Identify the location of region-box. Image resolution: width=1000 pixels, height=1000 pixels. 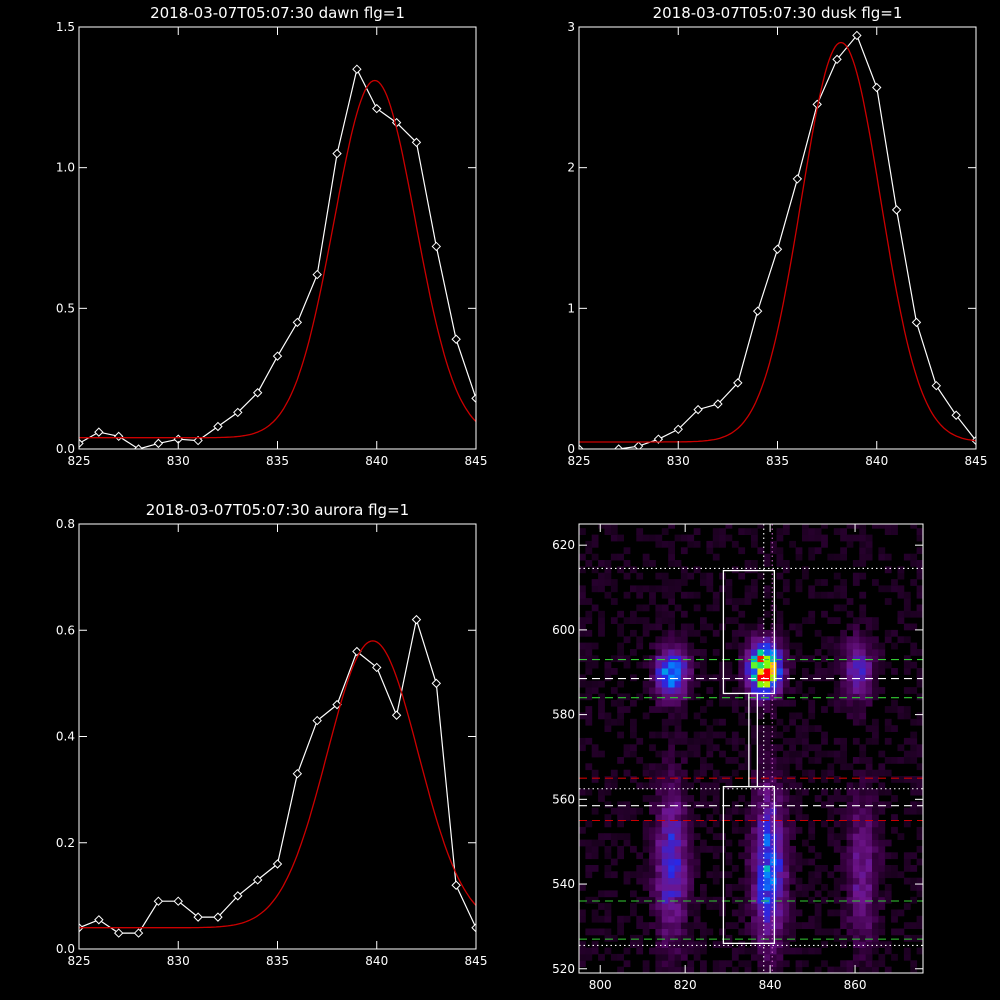
(749, 864).